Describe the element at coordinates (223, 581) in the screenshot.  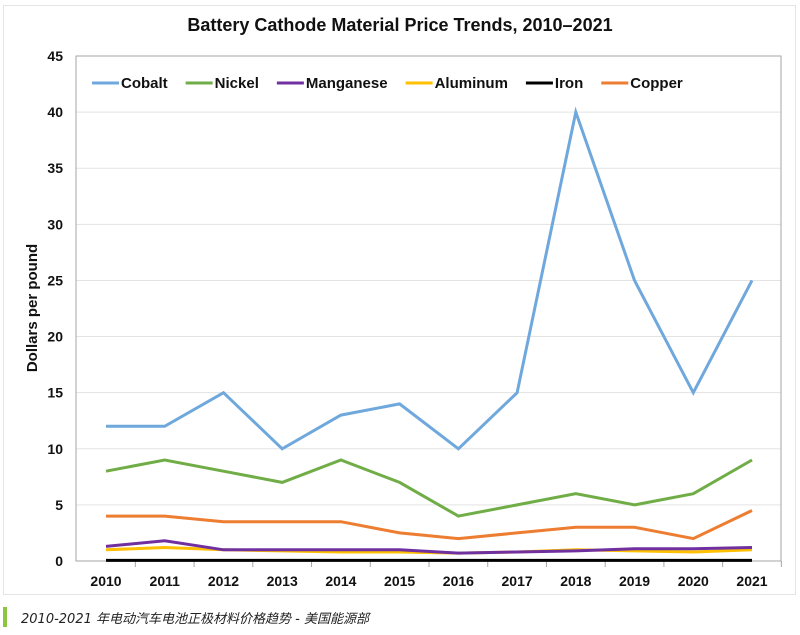
I see `x-tick-label: 2012` at that location.